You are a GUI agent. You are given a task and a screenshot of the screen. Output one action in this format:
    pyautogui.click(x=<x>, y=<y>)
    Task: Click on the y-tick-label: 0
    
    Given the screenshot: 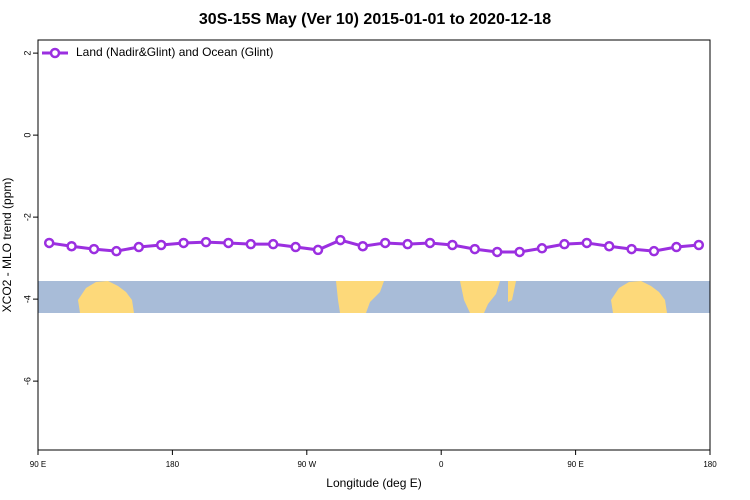 What is the action you would take?
    pyautogui.click(x=27, y=135)
    